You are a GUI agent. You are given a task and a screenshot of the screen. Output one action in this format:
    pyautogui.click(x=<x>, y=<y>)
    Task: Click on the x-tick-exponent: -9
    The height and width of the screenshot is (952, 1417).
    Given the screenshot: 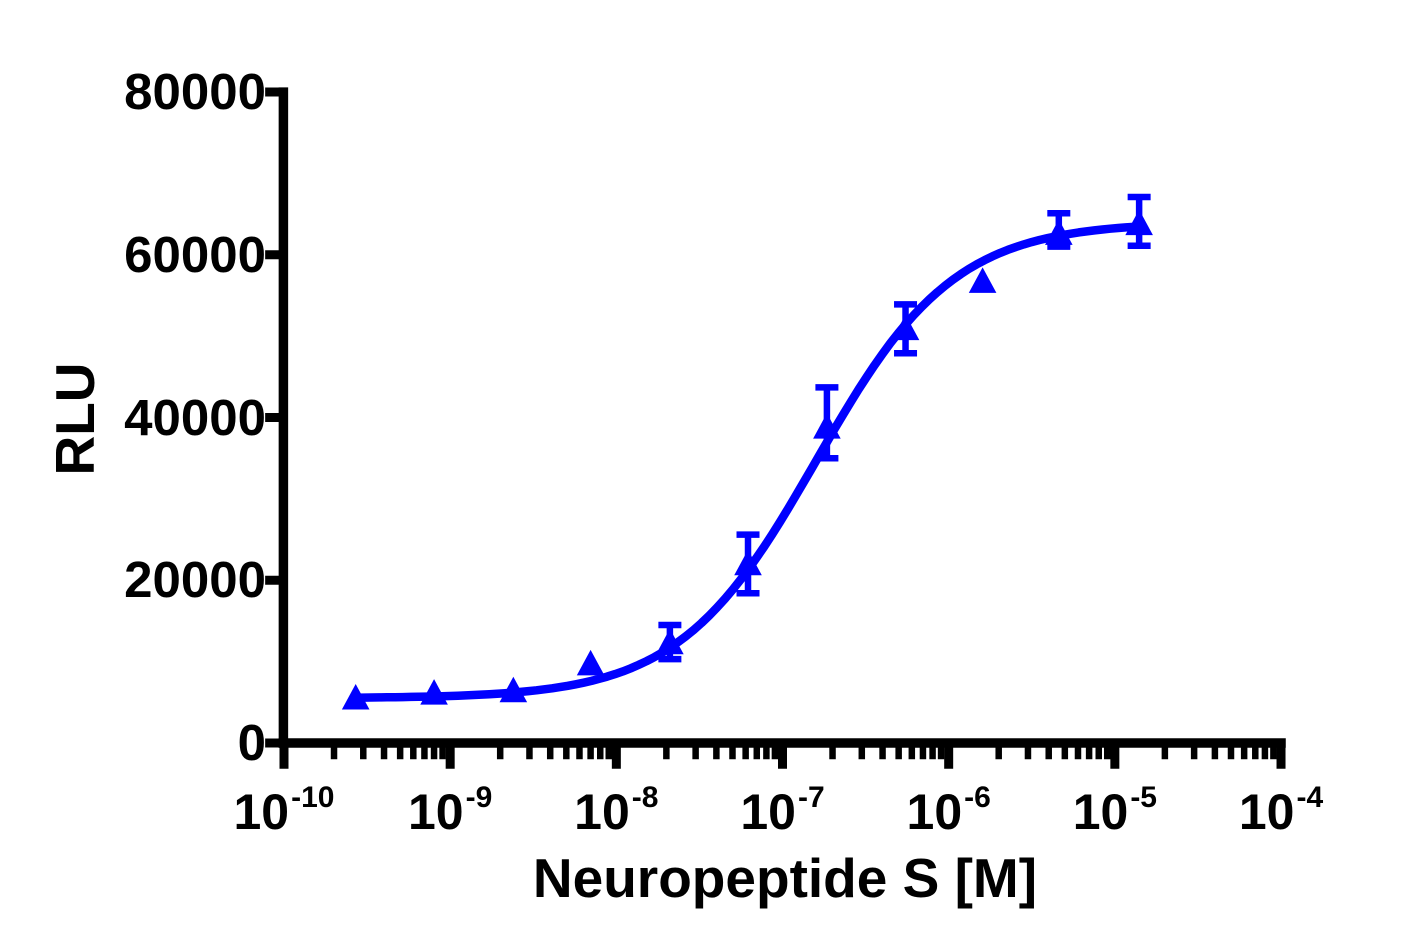 What is the action you would take?
    pyautogui.click(x=479, y=797)
    